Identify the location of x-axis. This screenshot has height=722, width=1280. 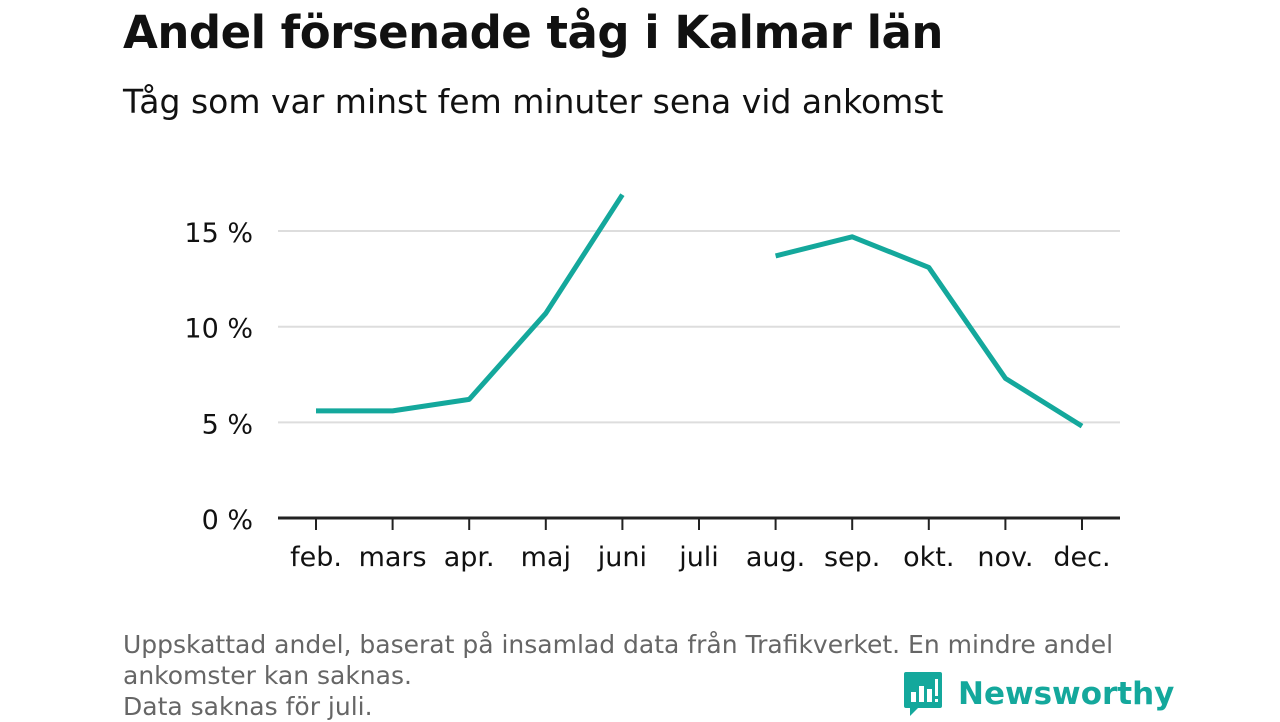
(699, 523).